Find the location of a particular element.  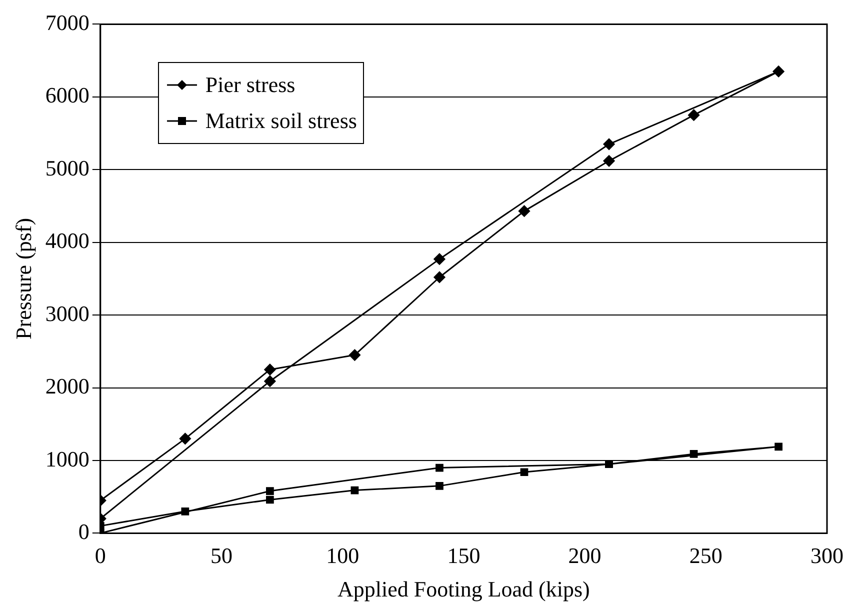

y-tick-label: 0 is located at coordinates (84, 531).